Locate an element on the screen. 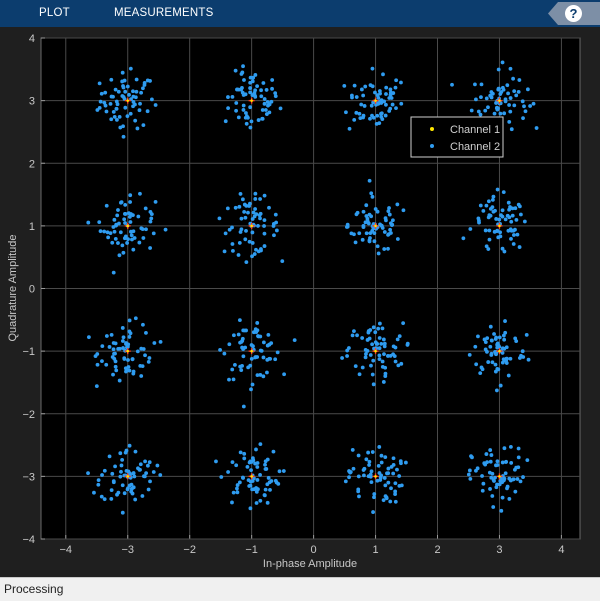 This screenshot has width=600, height=601. legend: Channel 1 Channel 2 is located at coordinates (457, 137).